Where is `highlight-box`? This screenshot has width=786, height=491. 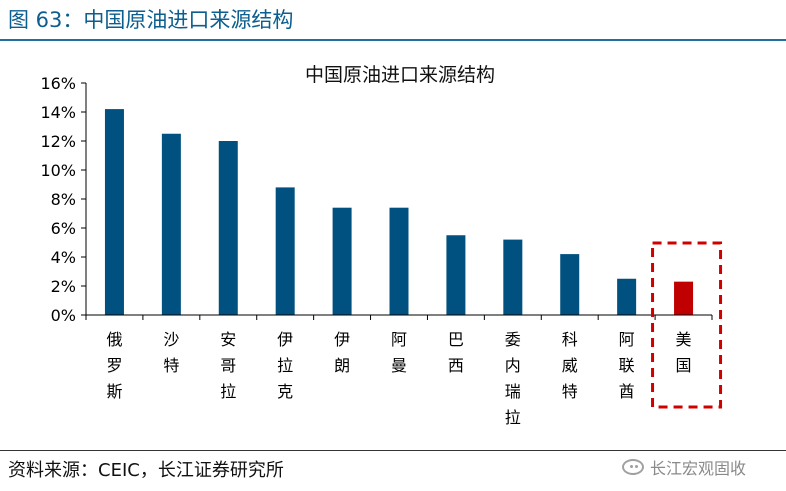 highlight-box is located at coordinates (687, 325).